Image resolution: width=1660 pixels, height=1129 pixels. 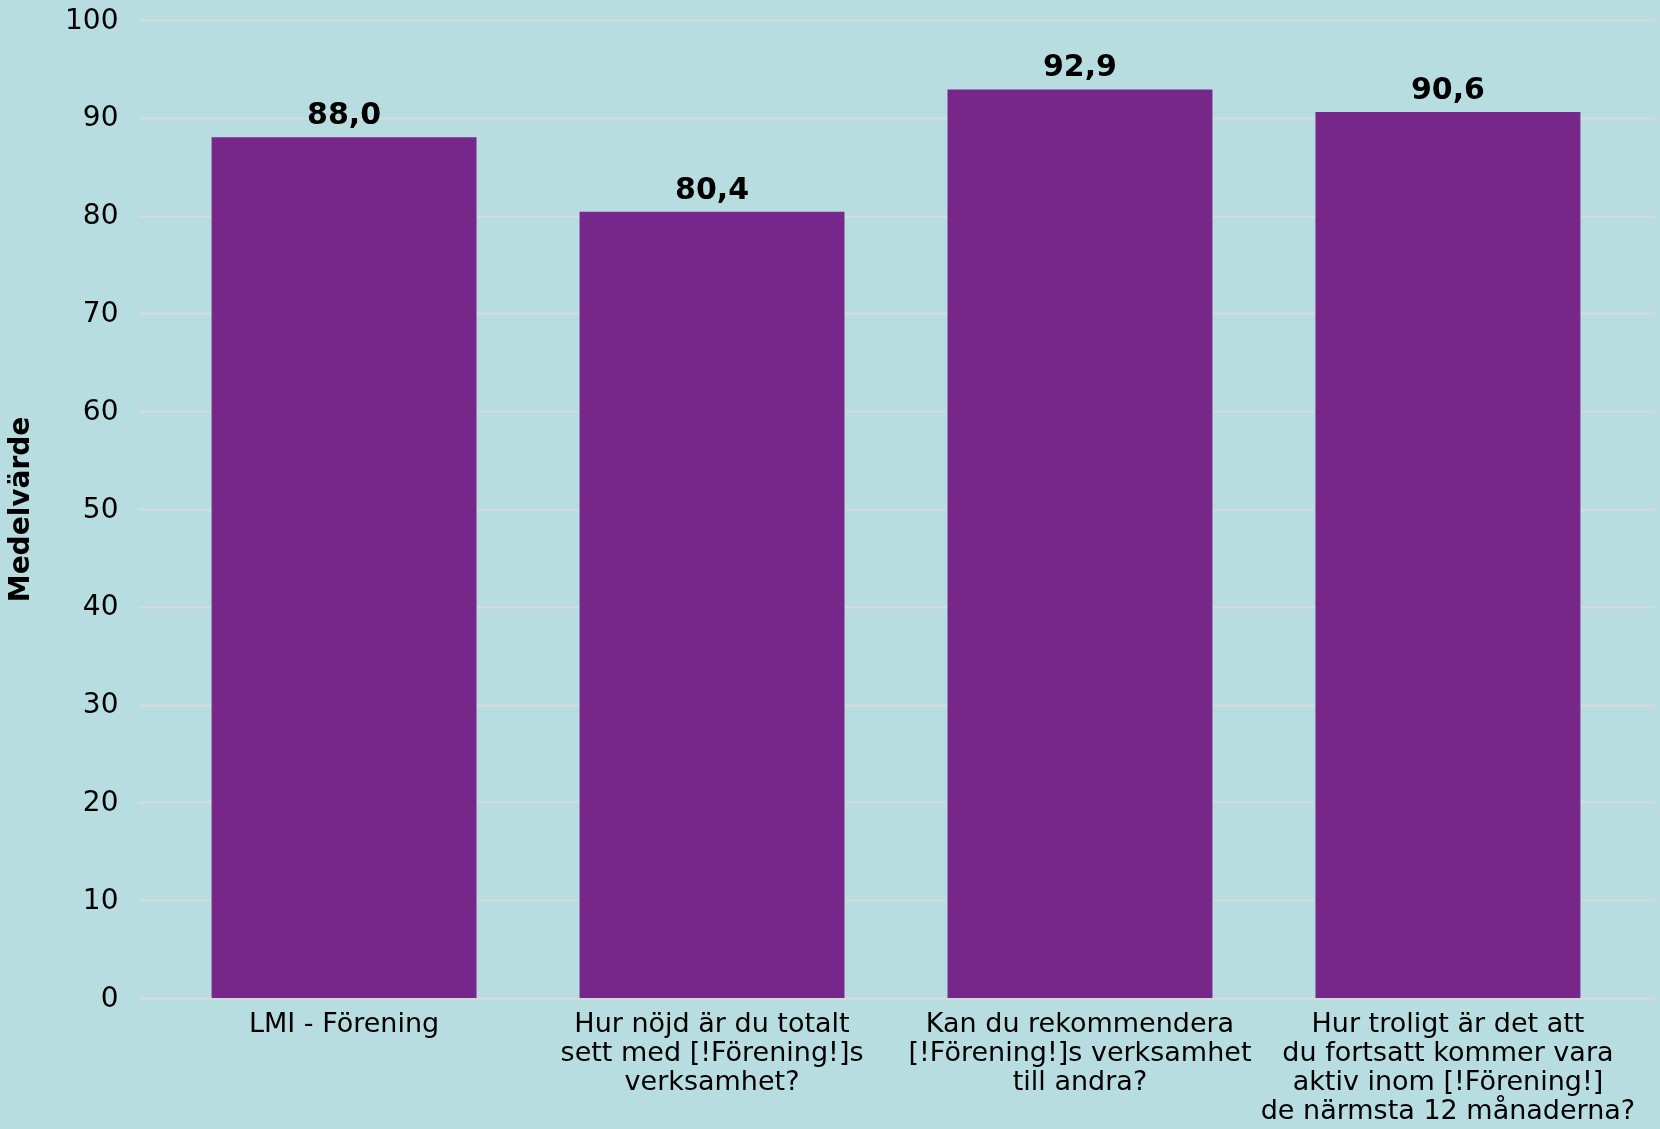 I want to click on y-tick-label: 80, so click(x=100, y=215).